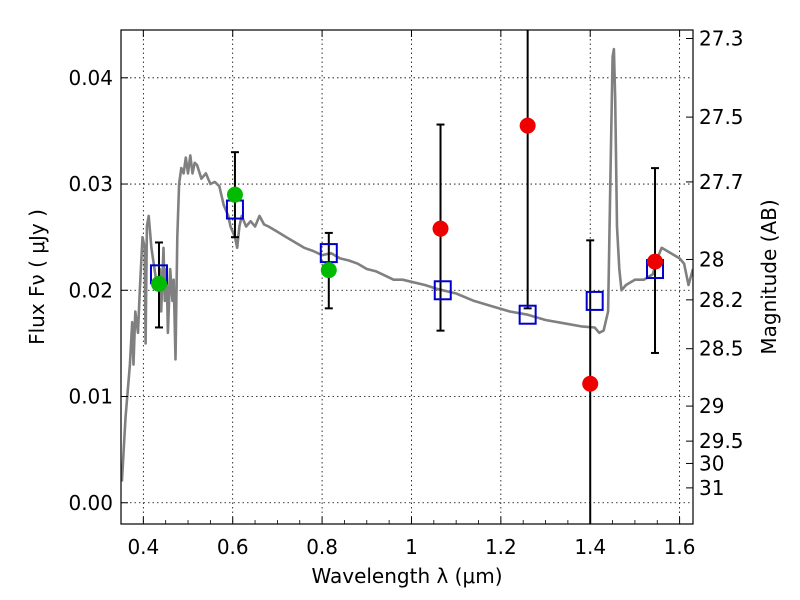 This screenshot has height=600, width=800. I want to click on right-tick-label: 27.3, so click(721, 38).